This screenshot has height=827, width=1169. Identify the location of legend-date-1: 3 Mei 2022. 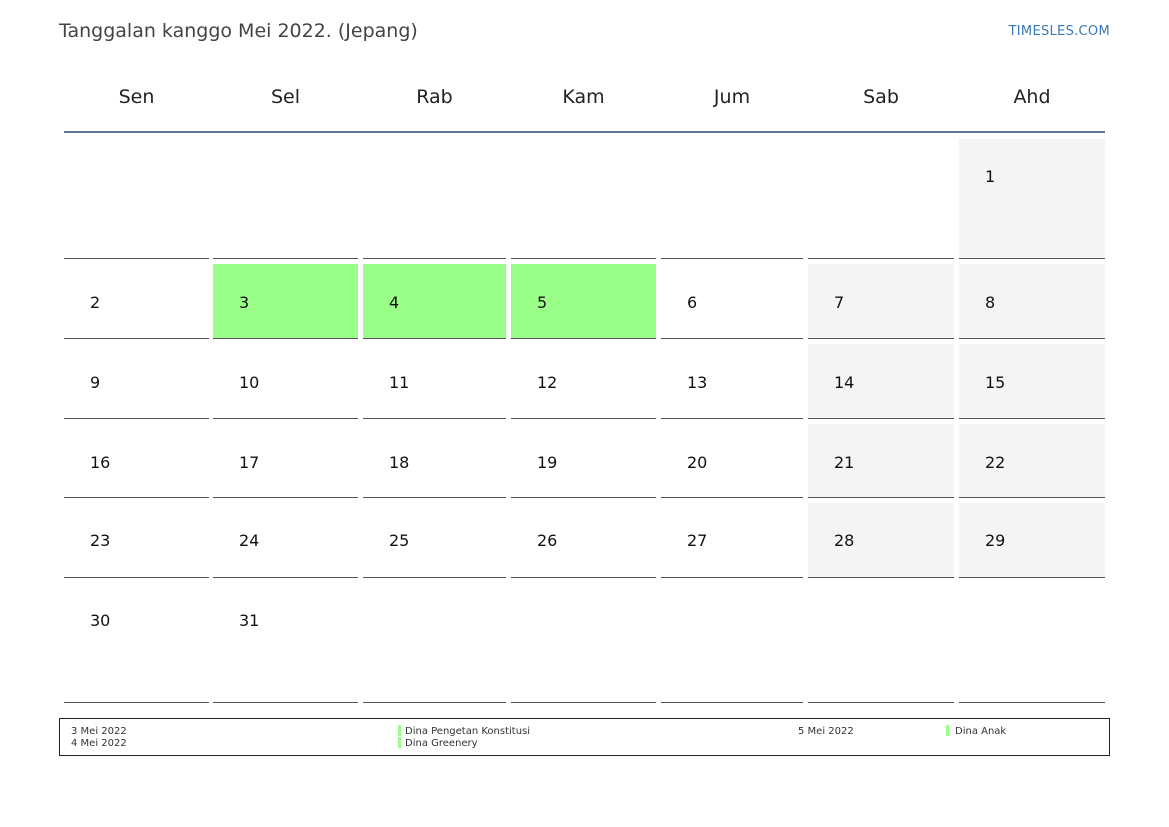
(99, 731).